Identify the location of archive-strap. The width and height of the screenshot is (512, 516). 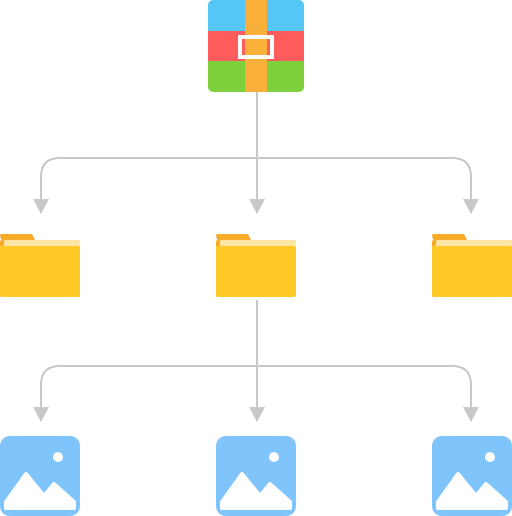
(256, 46).